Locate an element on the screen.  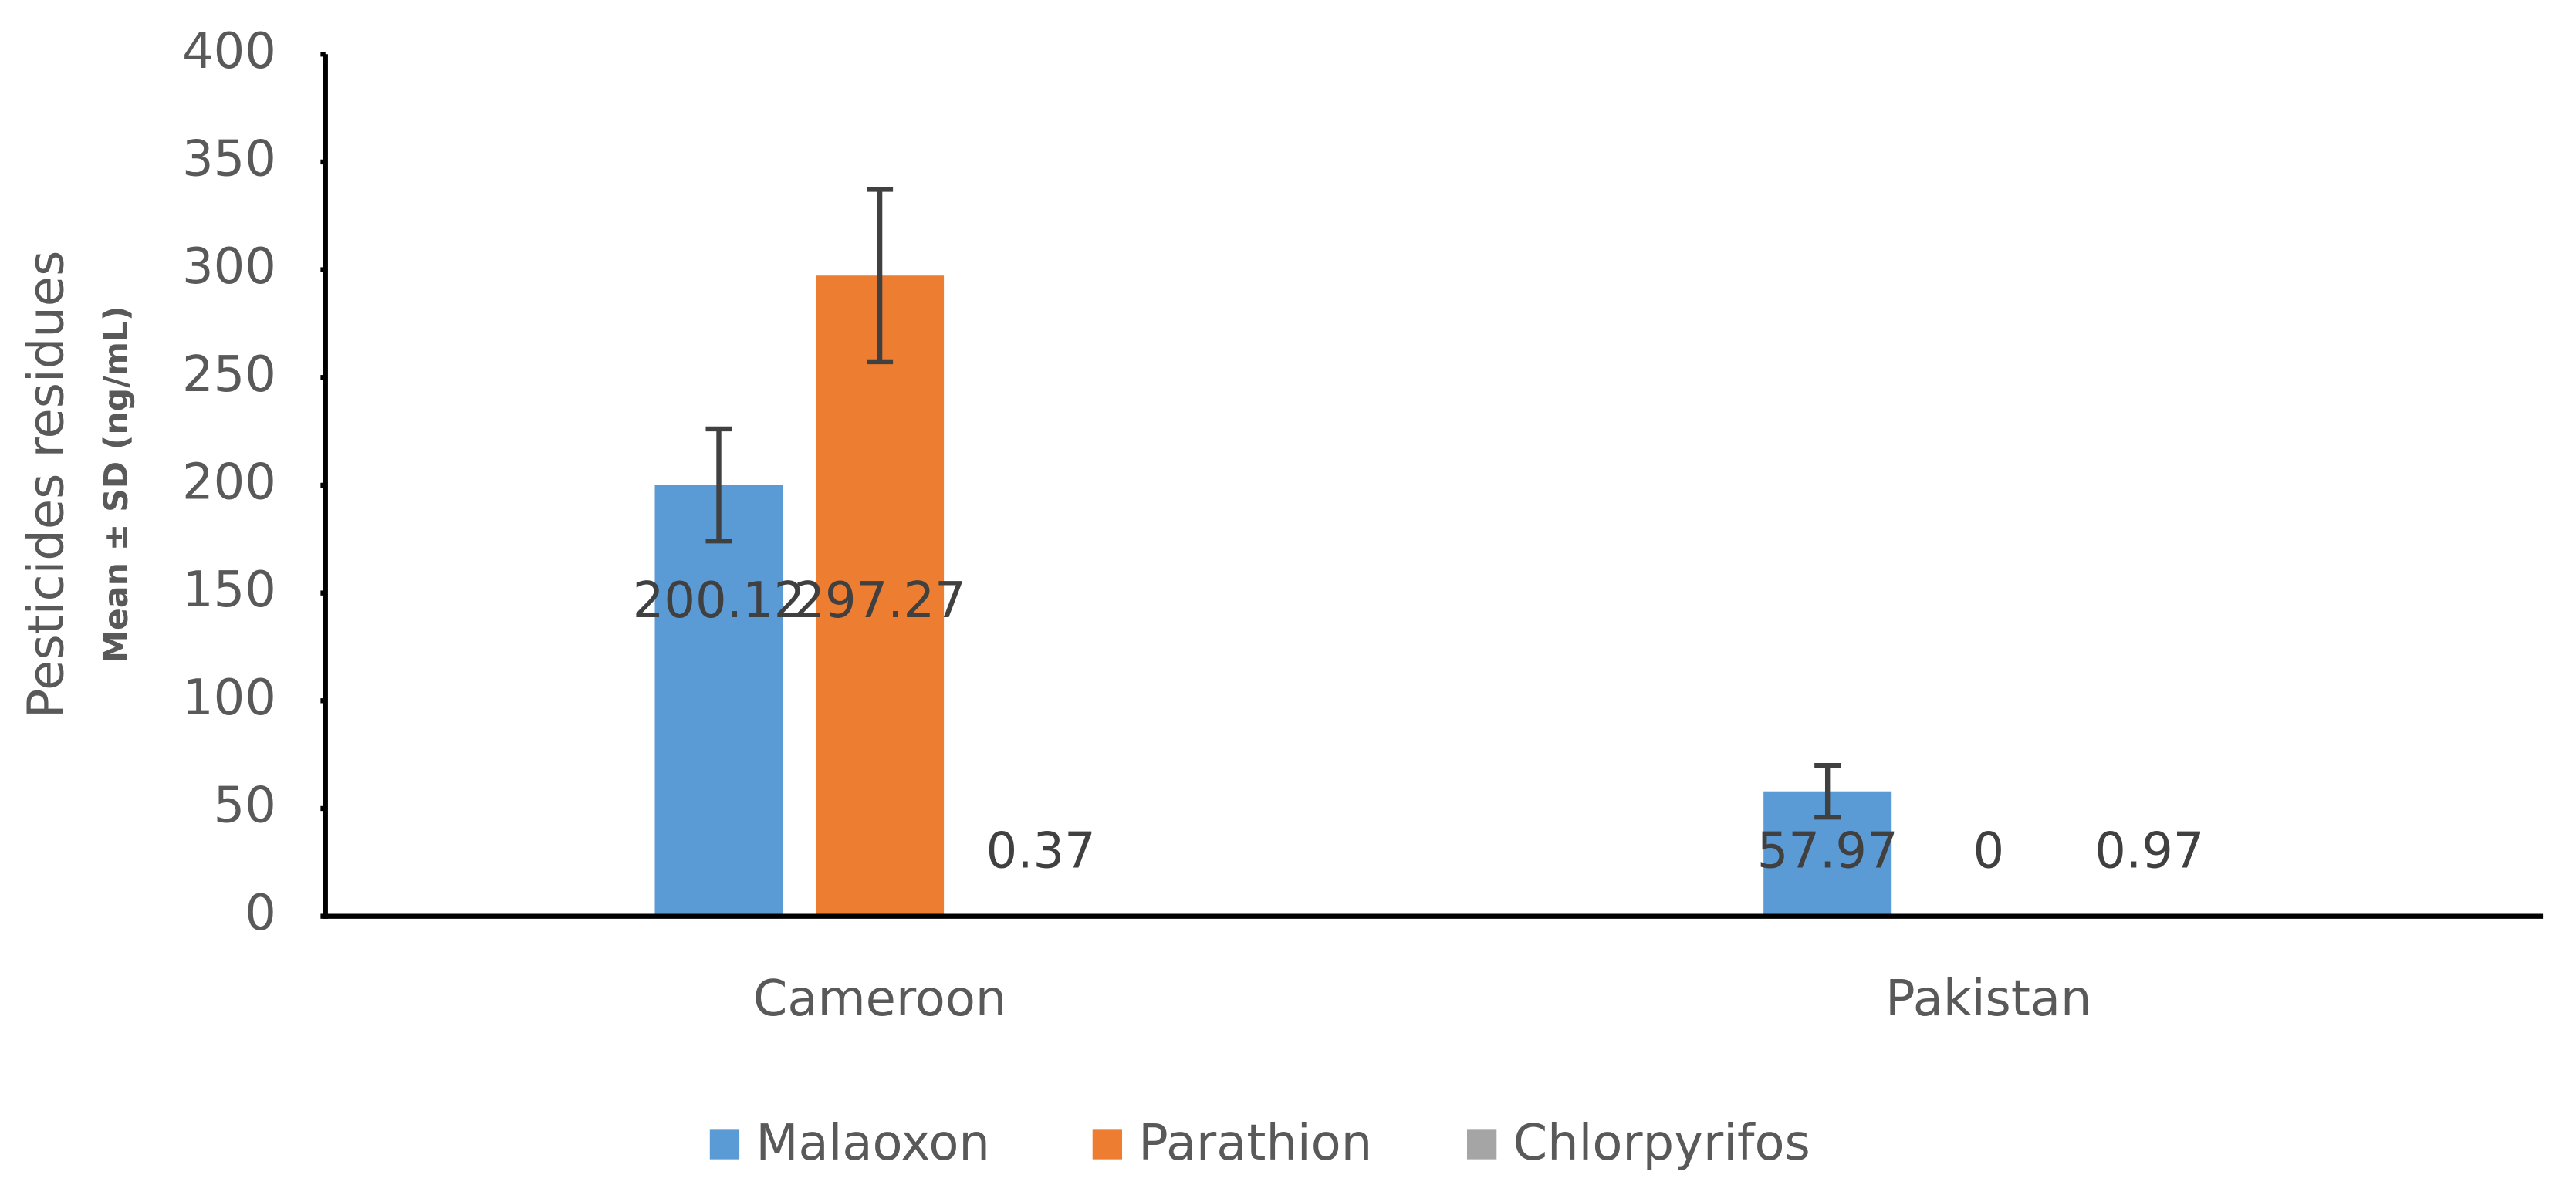
y-tick-label: 0 is located at coordinates (260, 914).